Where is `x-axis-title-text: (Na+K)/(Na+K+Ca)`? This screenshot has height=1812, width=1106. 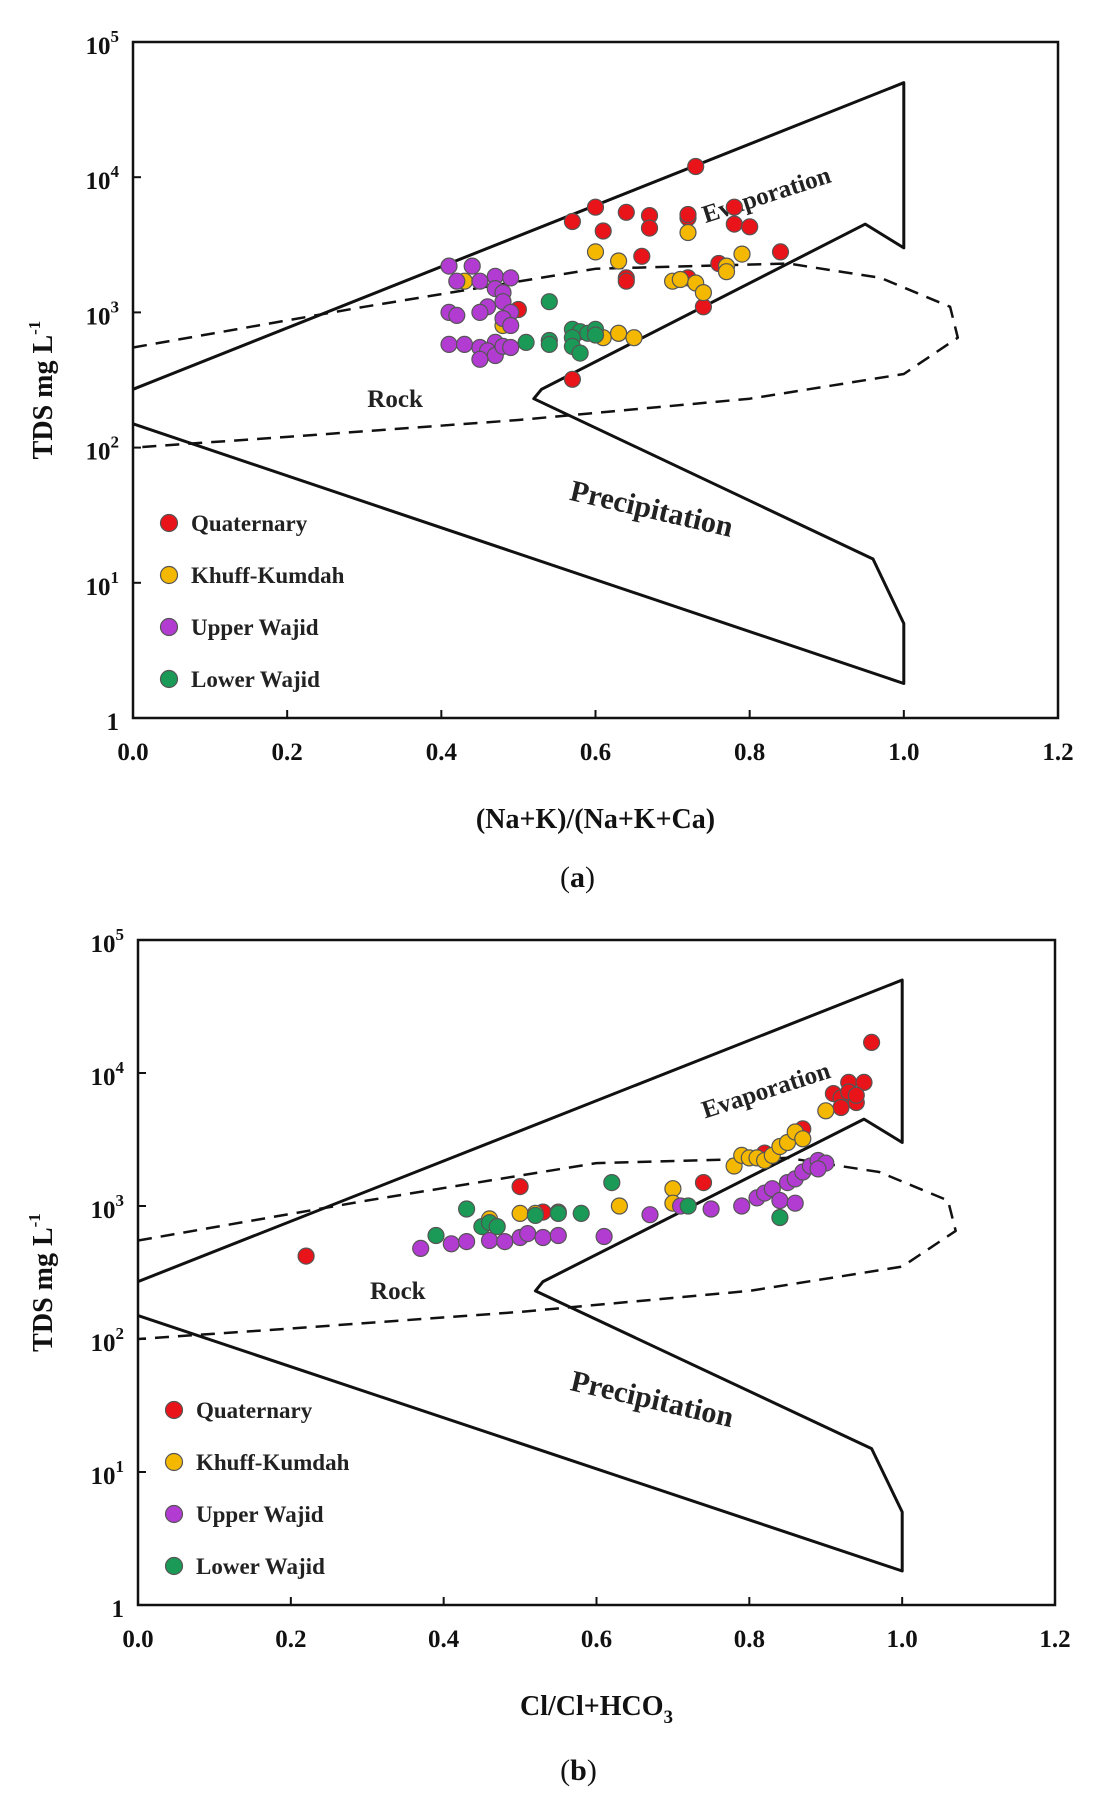 x-axis-title-text: (Na+K)/(Na+K+Ca) is located at coordinates (595, 819).